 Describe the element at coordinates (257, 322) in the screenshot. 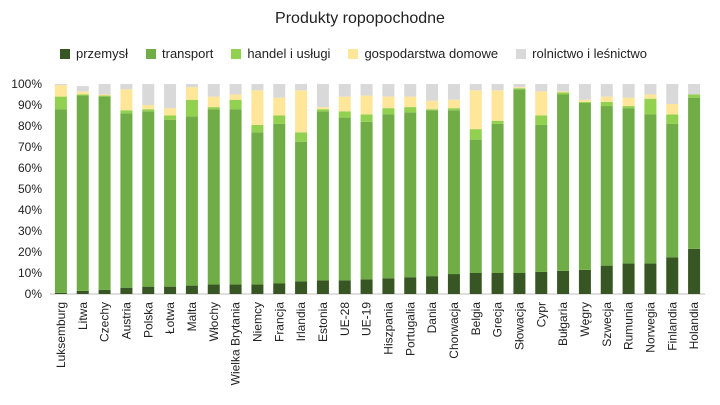

I see `x-tick-label: Niemcy` at that location.